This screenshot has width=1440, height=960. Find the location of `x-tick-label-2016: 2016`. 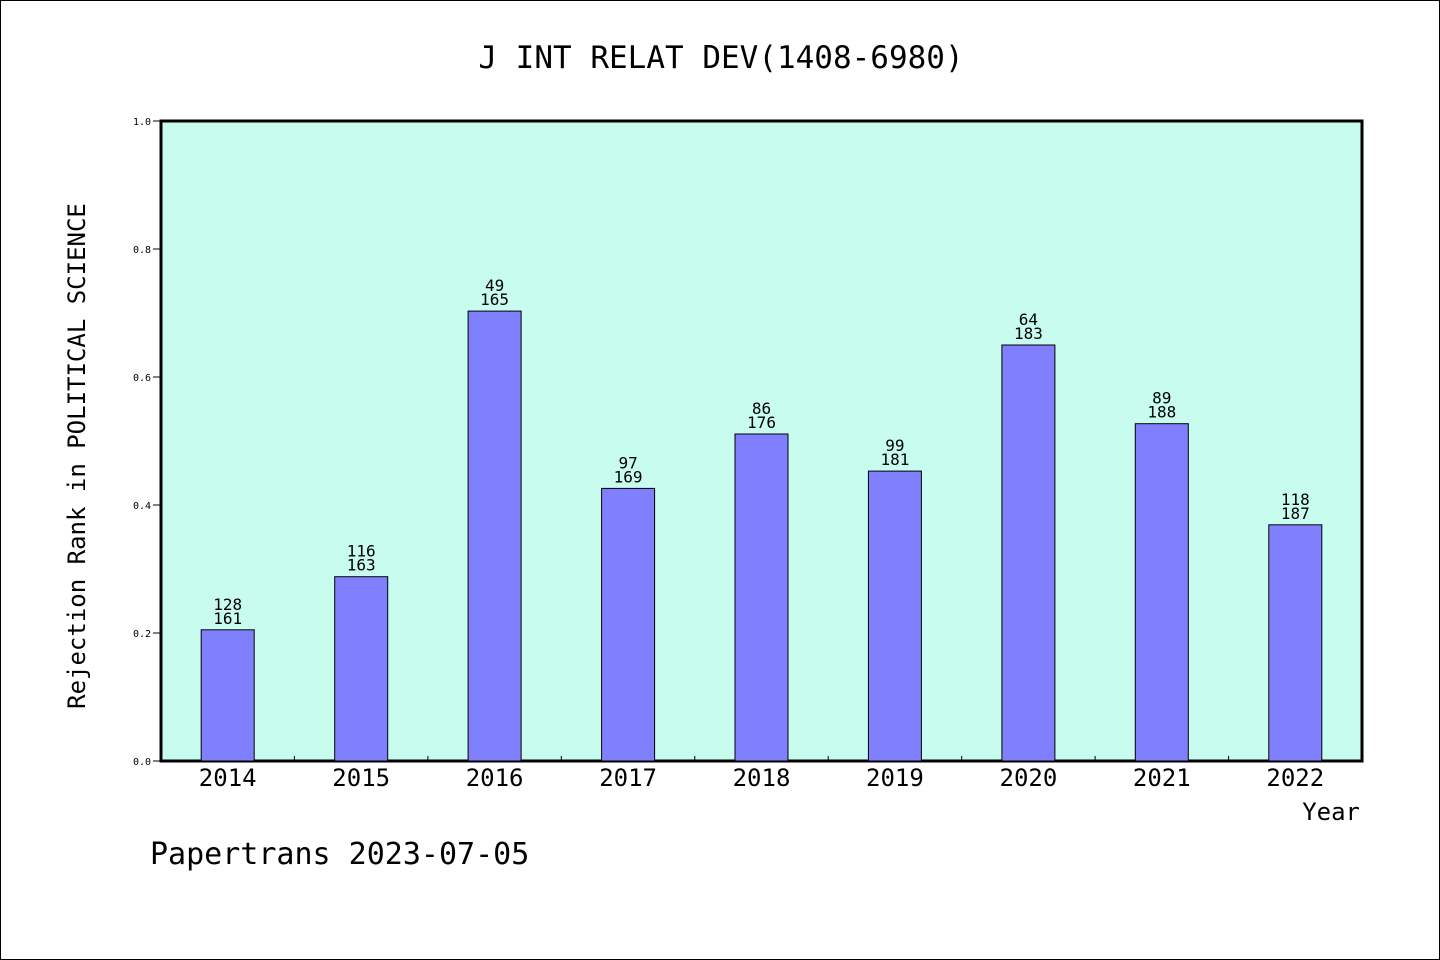

x-tick-label-2016: 2016 is located at coordinates (495, 778).